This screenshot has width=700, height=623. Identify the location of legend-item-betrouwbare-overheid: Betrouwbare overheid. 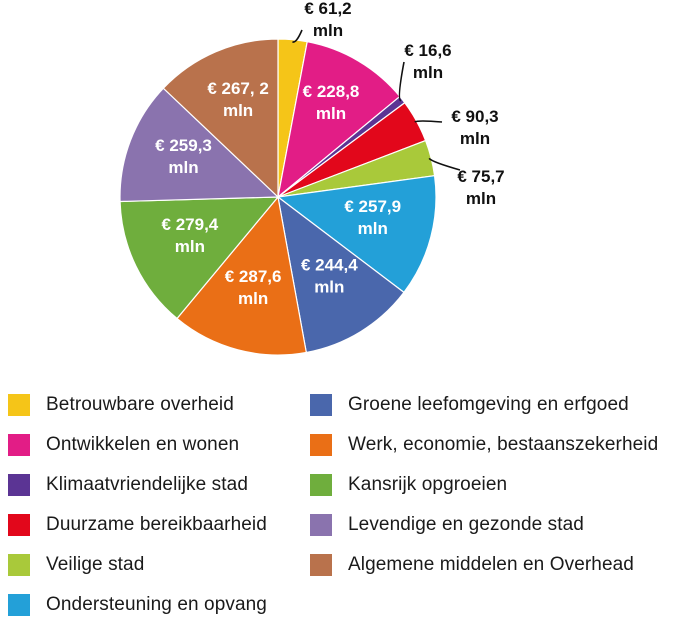
(121, 405).